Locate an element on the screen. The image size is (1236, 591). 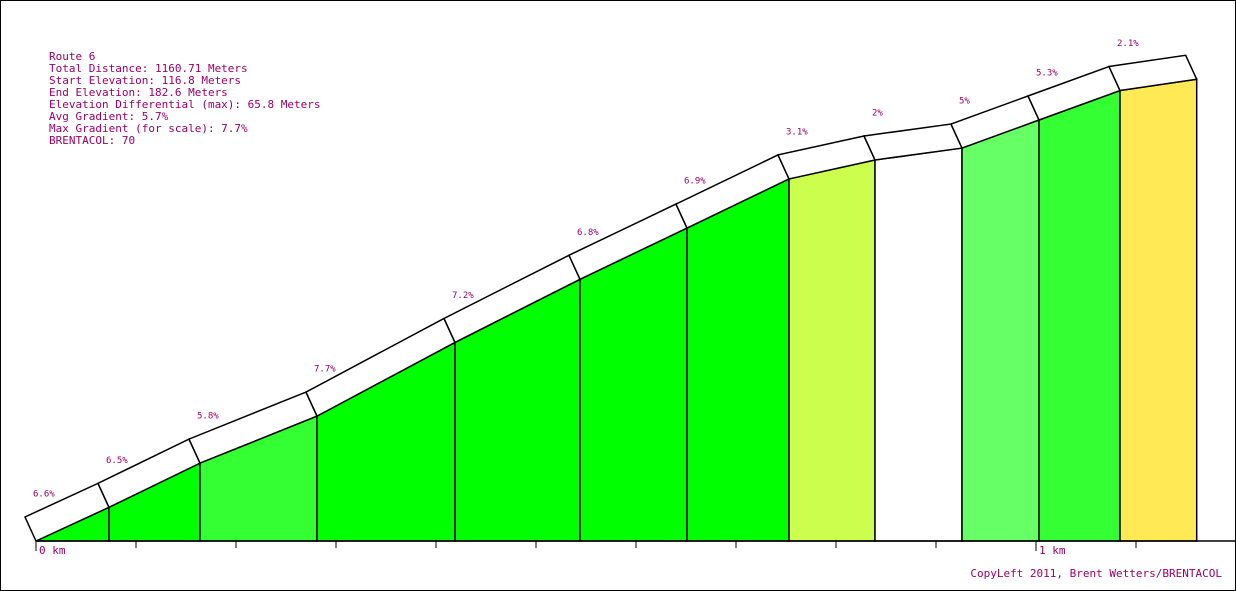
info-line: Max Gradient (for scale): 7.7% is located at coordinates (148, 128).